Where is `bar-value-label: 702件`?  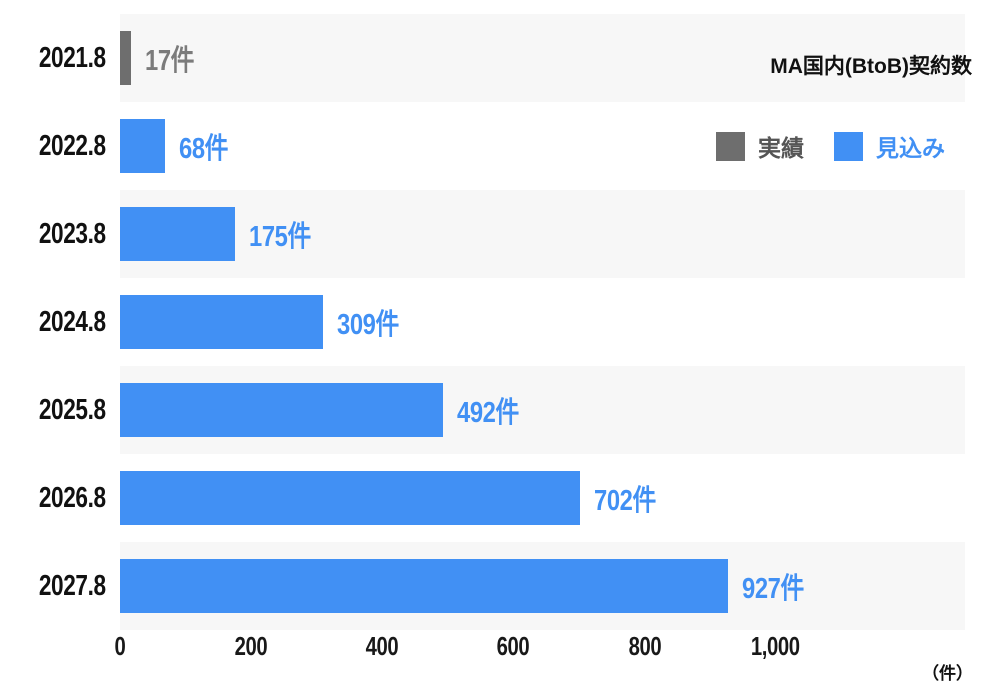
bar-value-label: 702件 is located at coordinates (631, 498).